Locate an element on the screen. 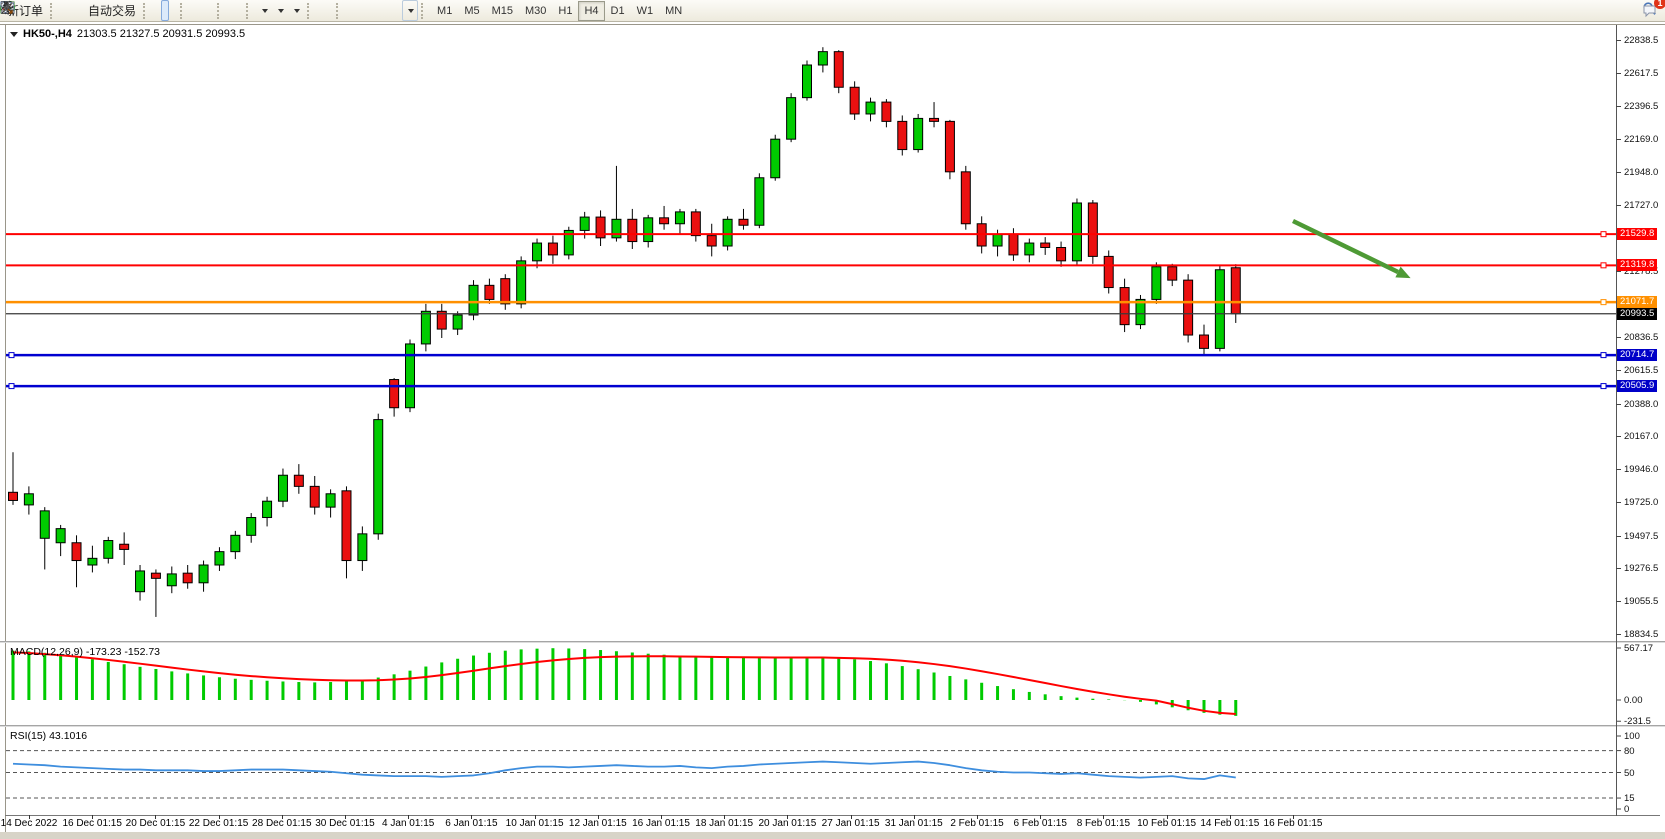  price-axis-label: 19276.5 is located at coordinates (1641, 569).